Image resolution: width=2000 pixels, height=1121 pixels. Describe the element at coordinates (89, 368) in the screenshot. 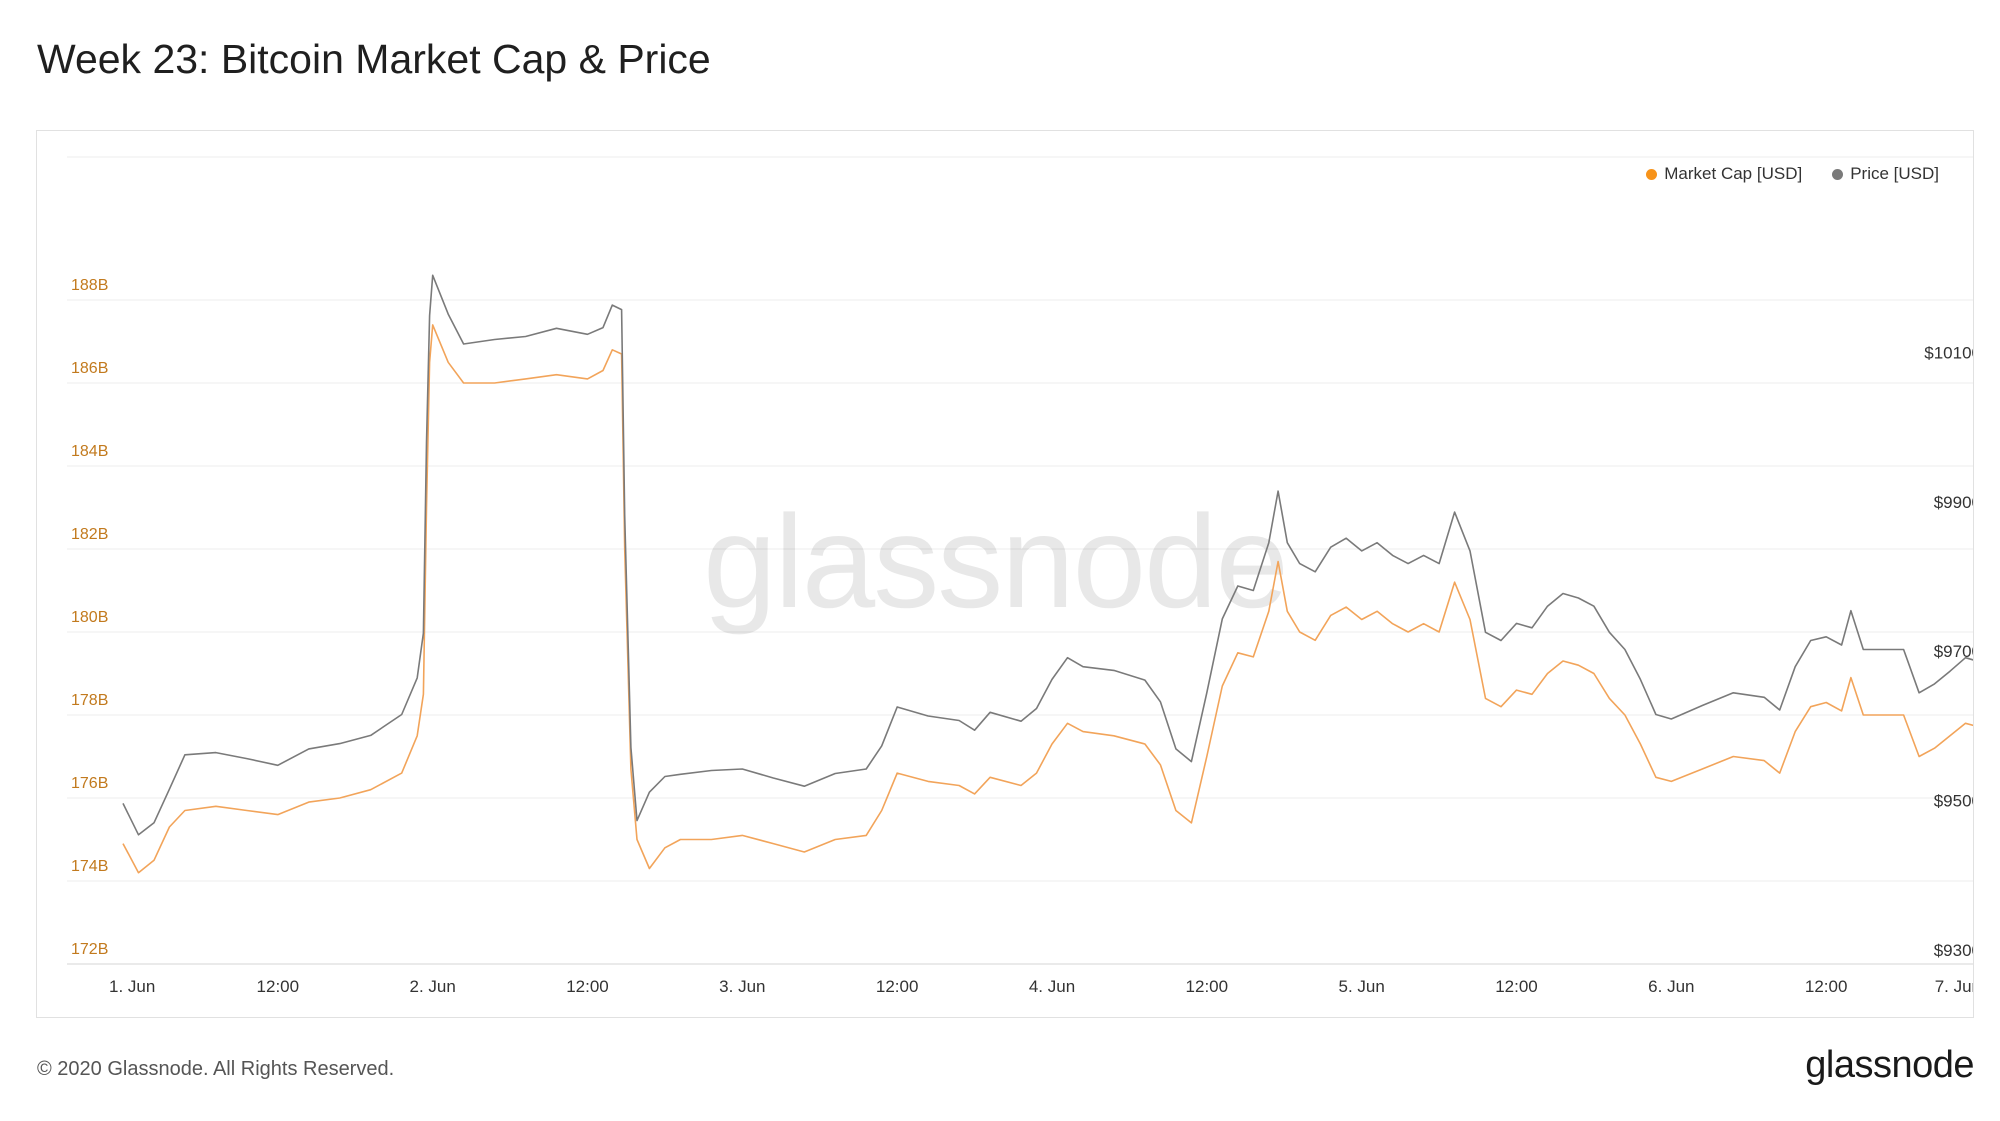

I see `left-tick-label: 186B` at that location.